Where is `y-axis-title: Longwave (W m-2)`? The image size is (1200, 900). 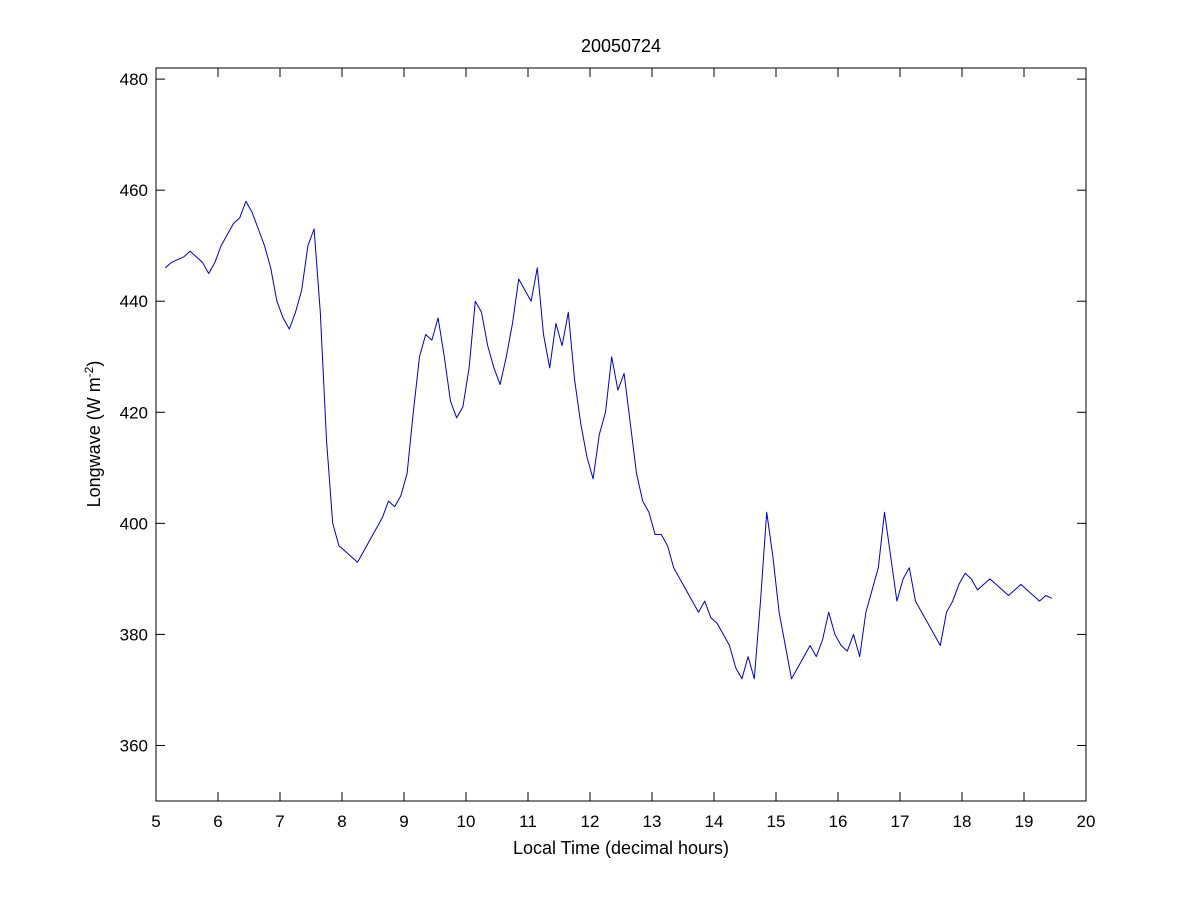
y-axis-title: Longwave (W m-2) is located at coordinates (93, 434).